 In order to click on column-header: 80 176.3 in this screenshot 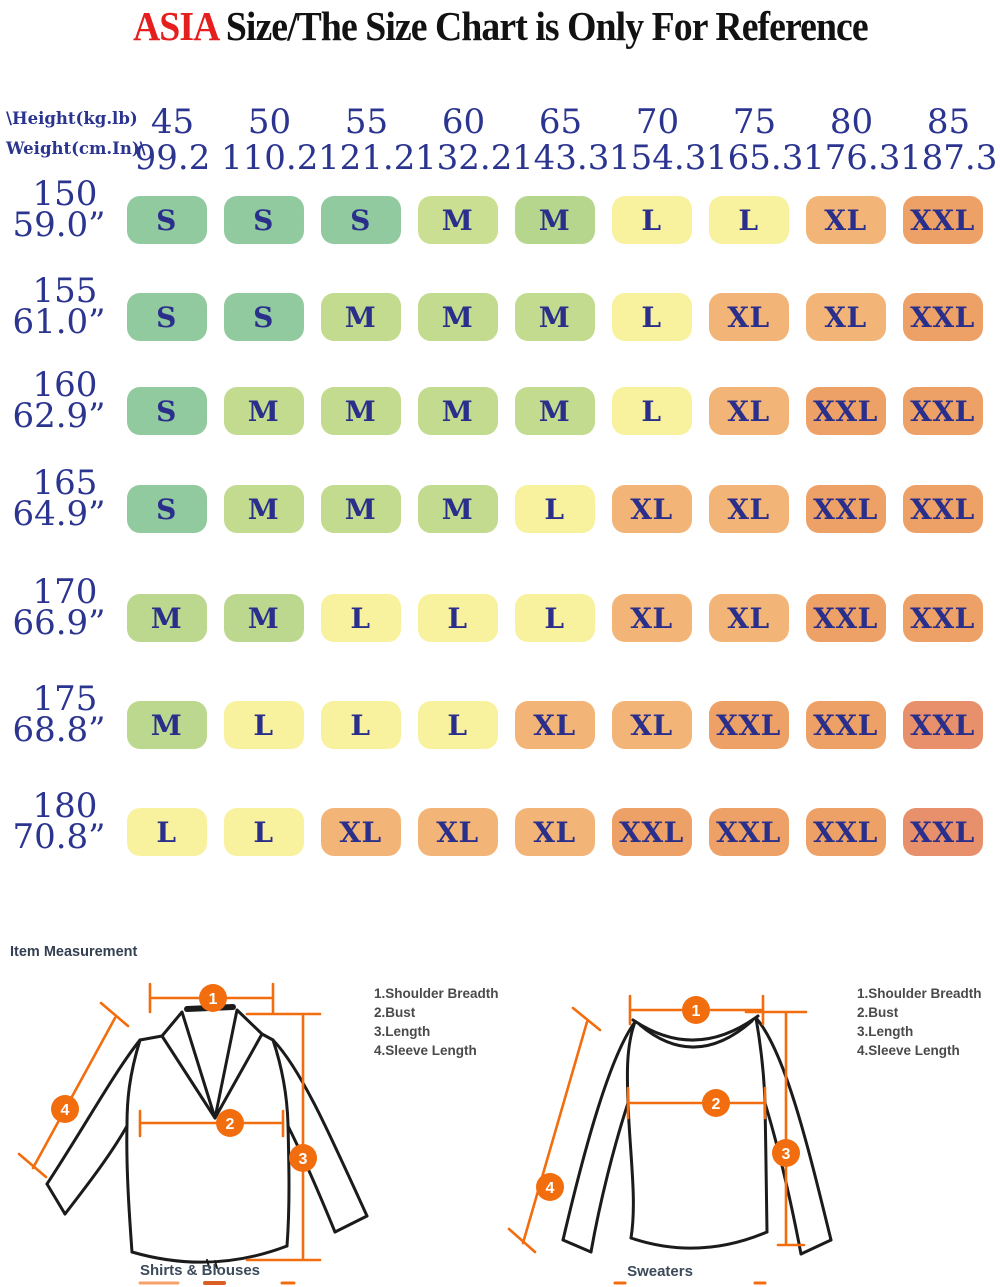, I will do `click(851, 140)`.